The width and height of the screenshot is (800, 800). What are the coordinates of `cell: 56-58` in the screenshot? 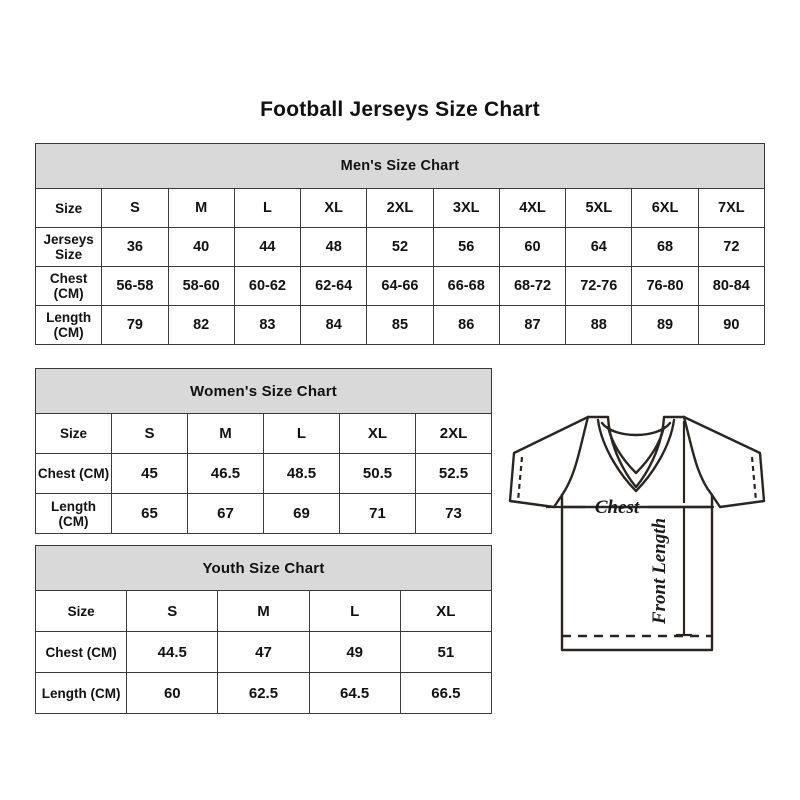 It's located at (135, 286).